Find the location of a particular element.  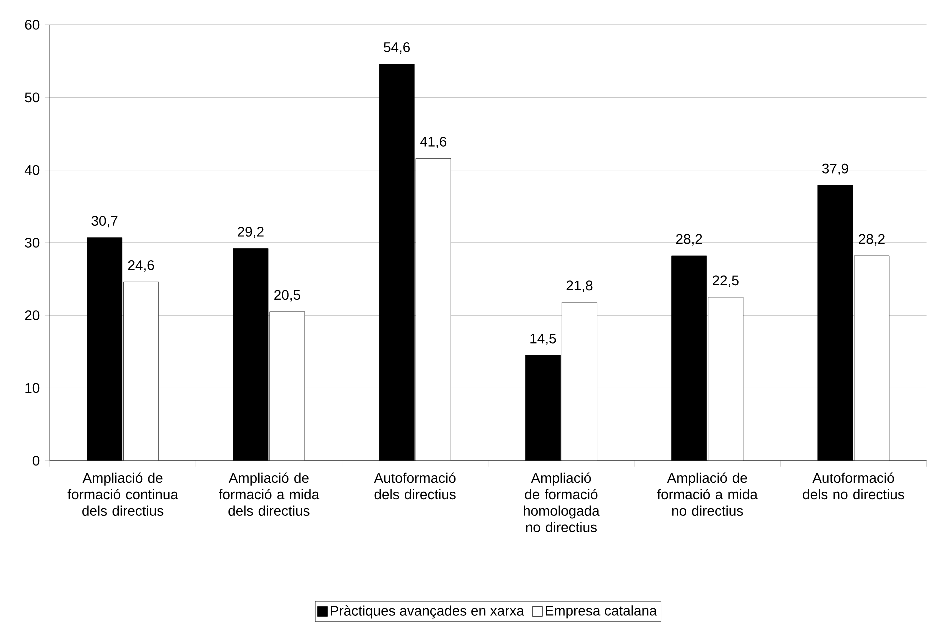

x-tick-label: Ampliació de formació a mida dels directius is located at coordinates (269, 494).